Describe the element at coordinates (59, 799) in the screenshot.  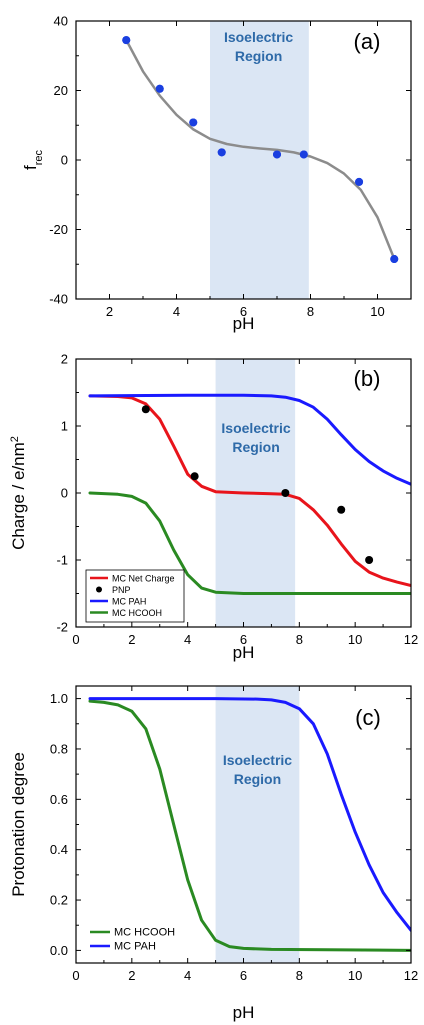
I see `y-tick-label: 0.6` at that location.